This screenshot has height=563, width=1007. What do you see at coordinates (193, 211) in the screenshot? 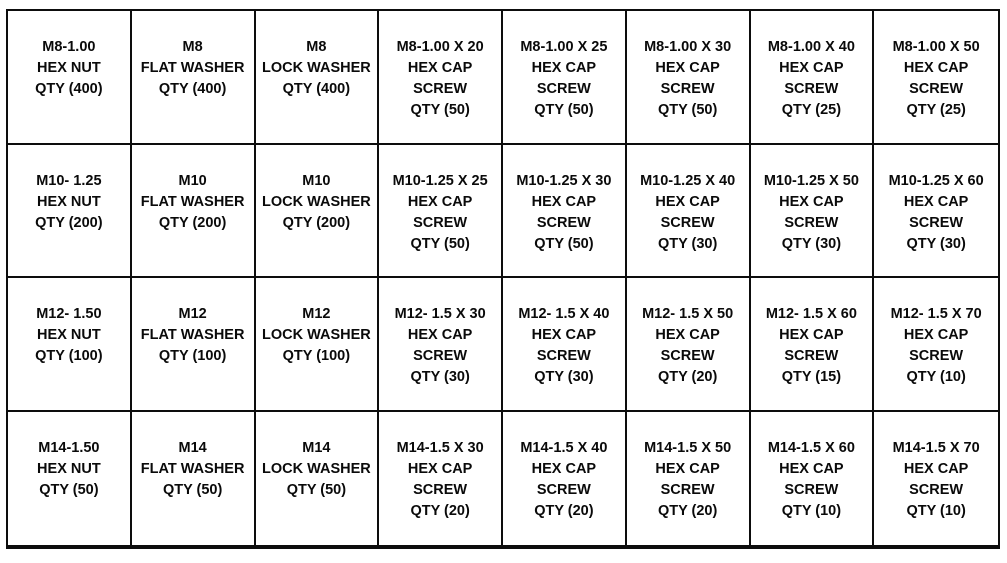
I see `label-cell: M10 FLAT WASHER QTY (200)` at bounding box center [193, 211].